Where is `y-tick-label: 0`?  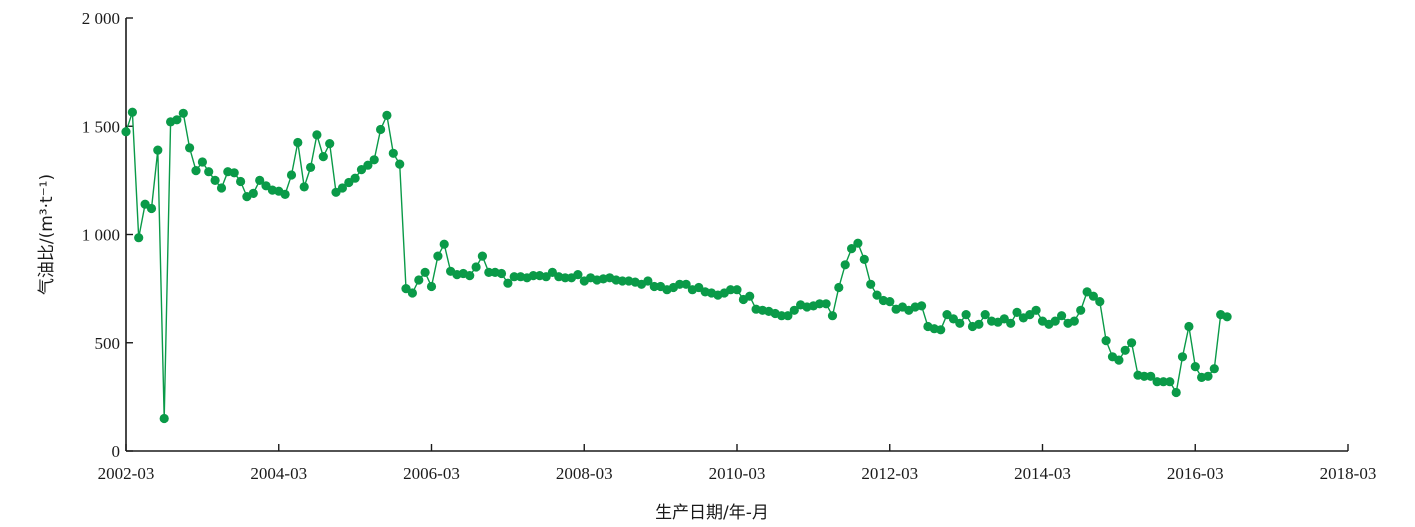 y-tick-label: 0 is located at coordinates (116, 451).